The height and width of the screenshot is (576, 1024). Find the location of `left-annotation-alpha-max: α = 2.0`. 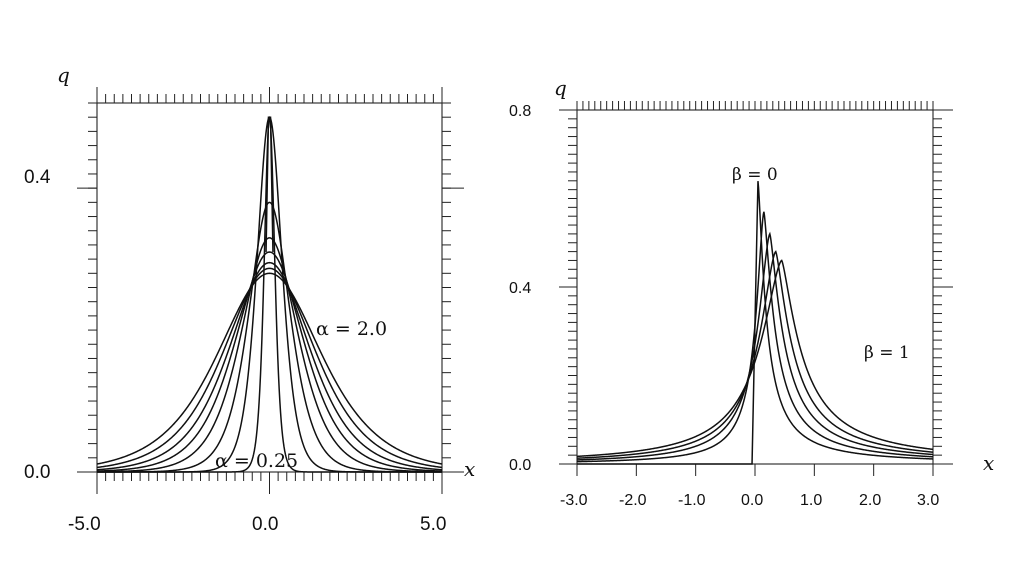

left-annotation-alpha-max: α = 2.0 is located at coordinates (351, 329).